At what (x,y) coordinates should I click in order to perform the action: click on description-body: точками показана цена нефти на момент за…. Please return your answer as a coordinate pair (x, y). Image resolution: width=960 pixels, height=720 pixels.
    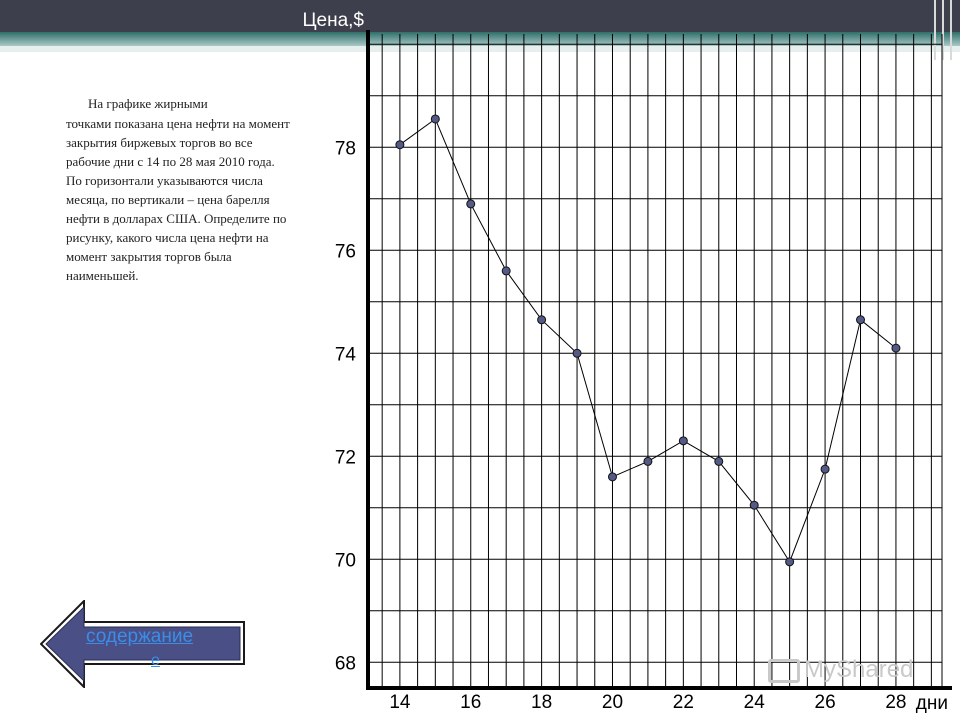
    Looking at the image, I should click on (178, 199).